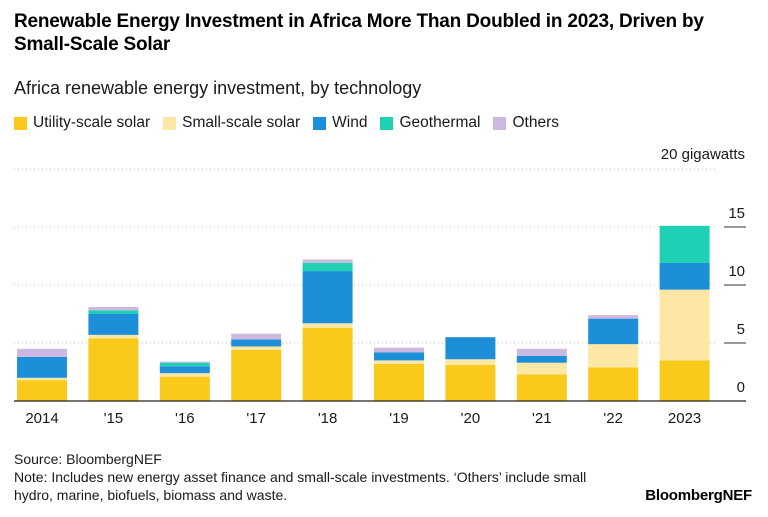 The width and height of the screenshot is (768, 517). What do you see at coordinates (41, 418) in the screenshot?
I see `x-tick-label: 2014` at bounding box center [41, 418].